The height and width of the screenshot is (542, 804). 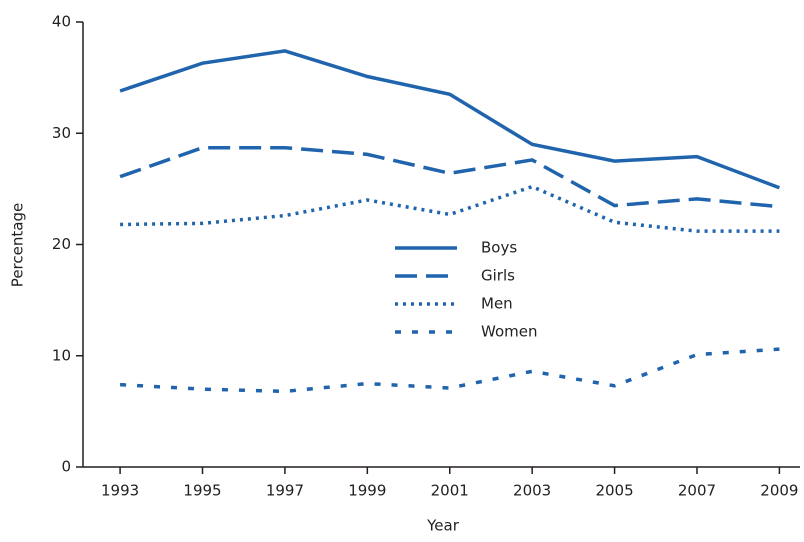 What do you see at coordinates (367, 491) in the screenshot?
I see `x-tick-label: 1999` at bounding box center [367, 491].